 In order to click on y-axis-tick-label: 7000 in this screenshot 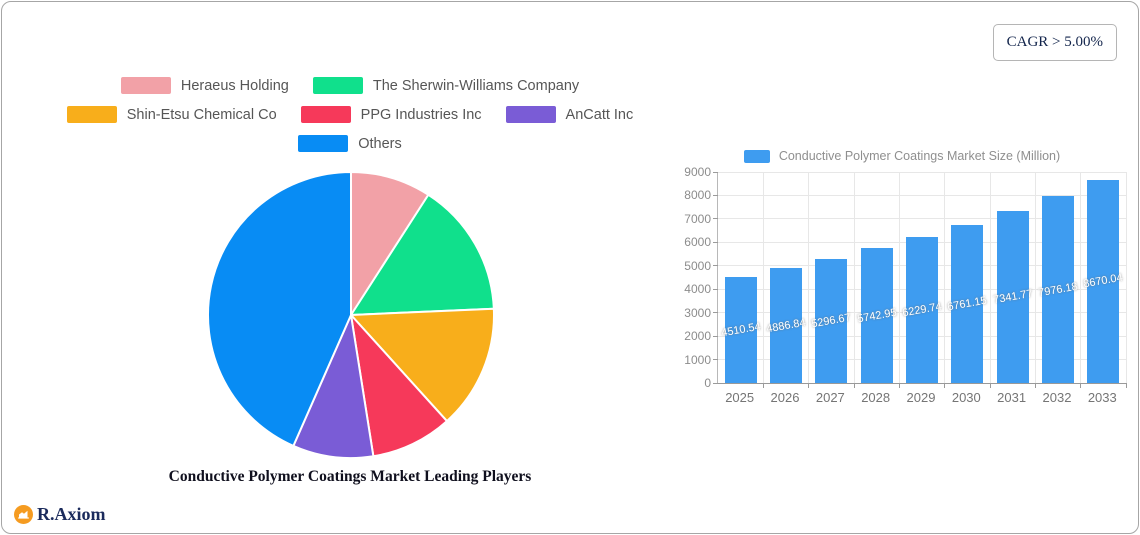, I will do `click(697, 218)`.